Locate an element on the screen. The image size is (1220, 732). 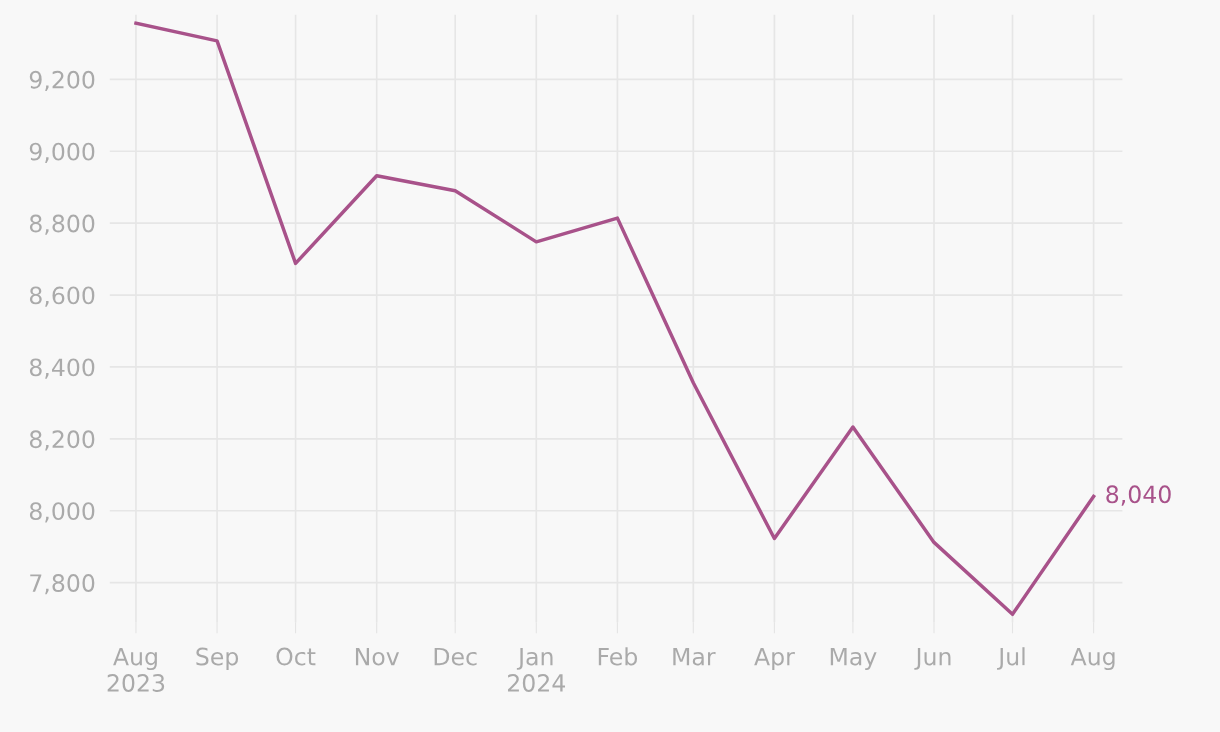
x-tick-label: Mar is located at coordinates (694, 656).